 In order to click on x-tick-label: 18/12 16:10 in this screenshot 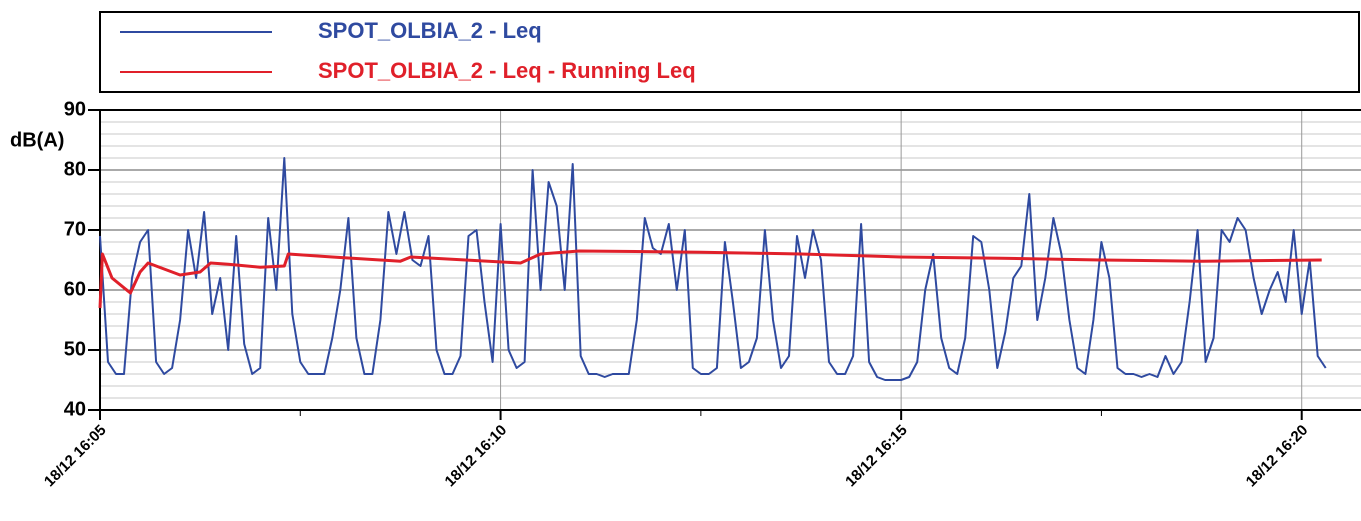, I will do `click(476, 456)`.